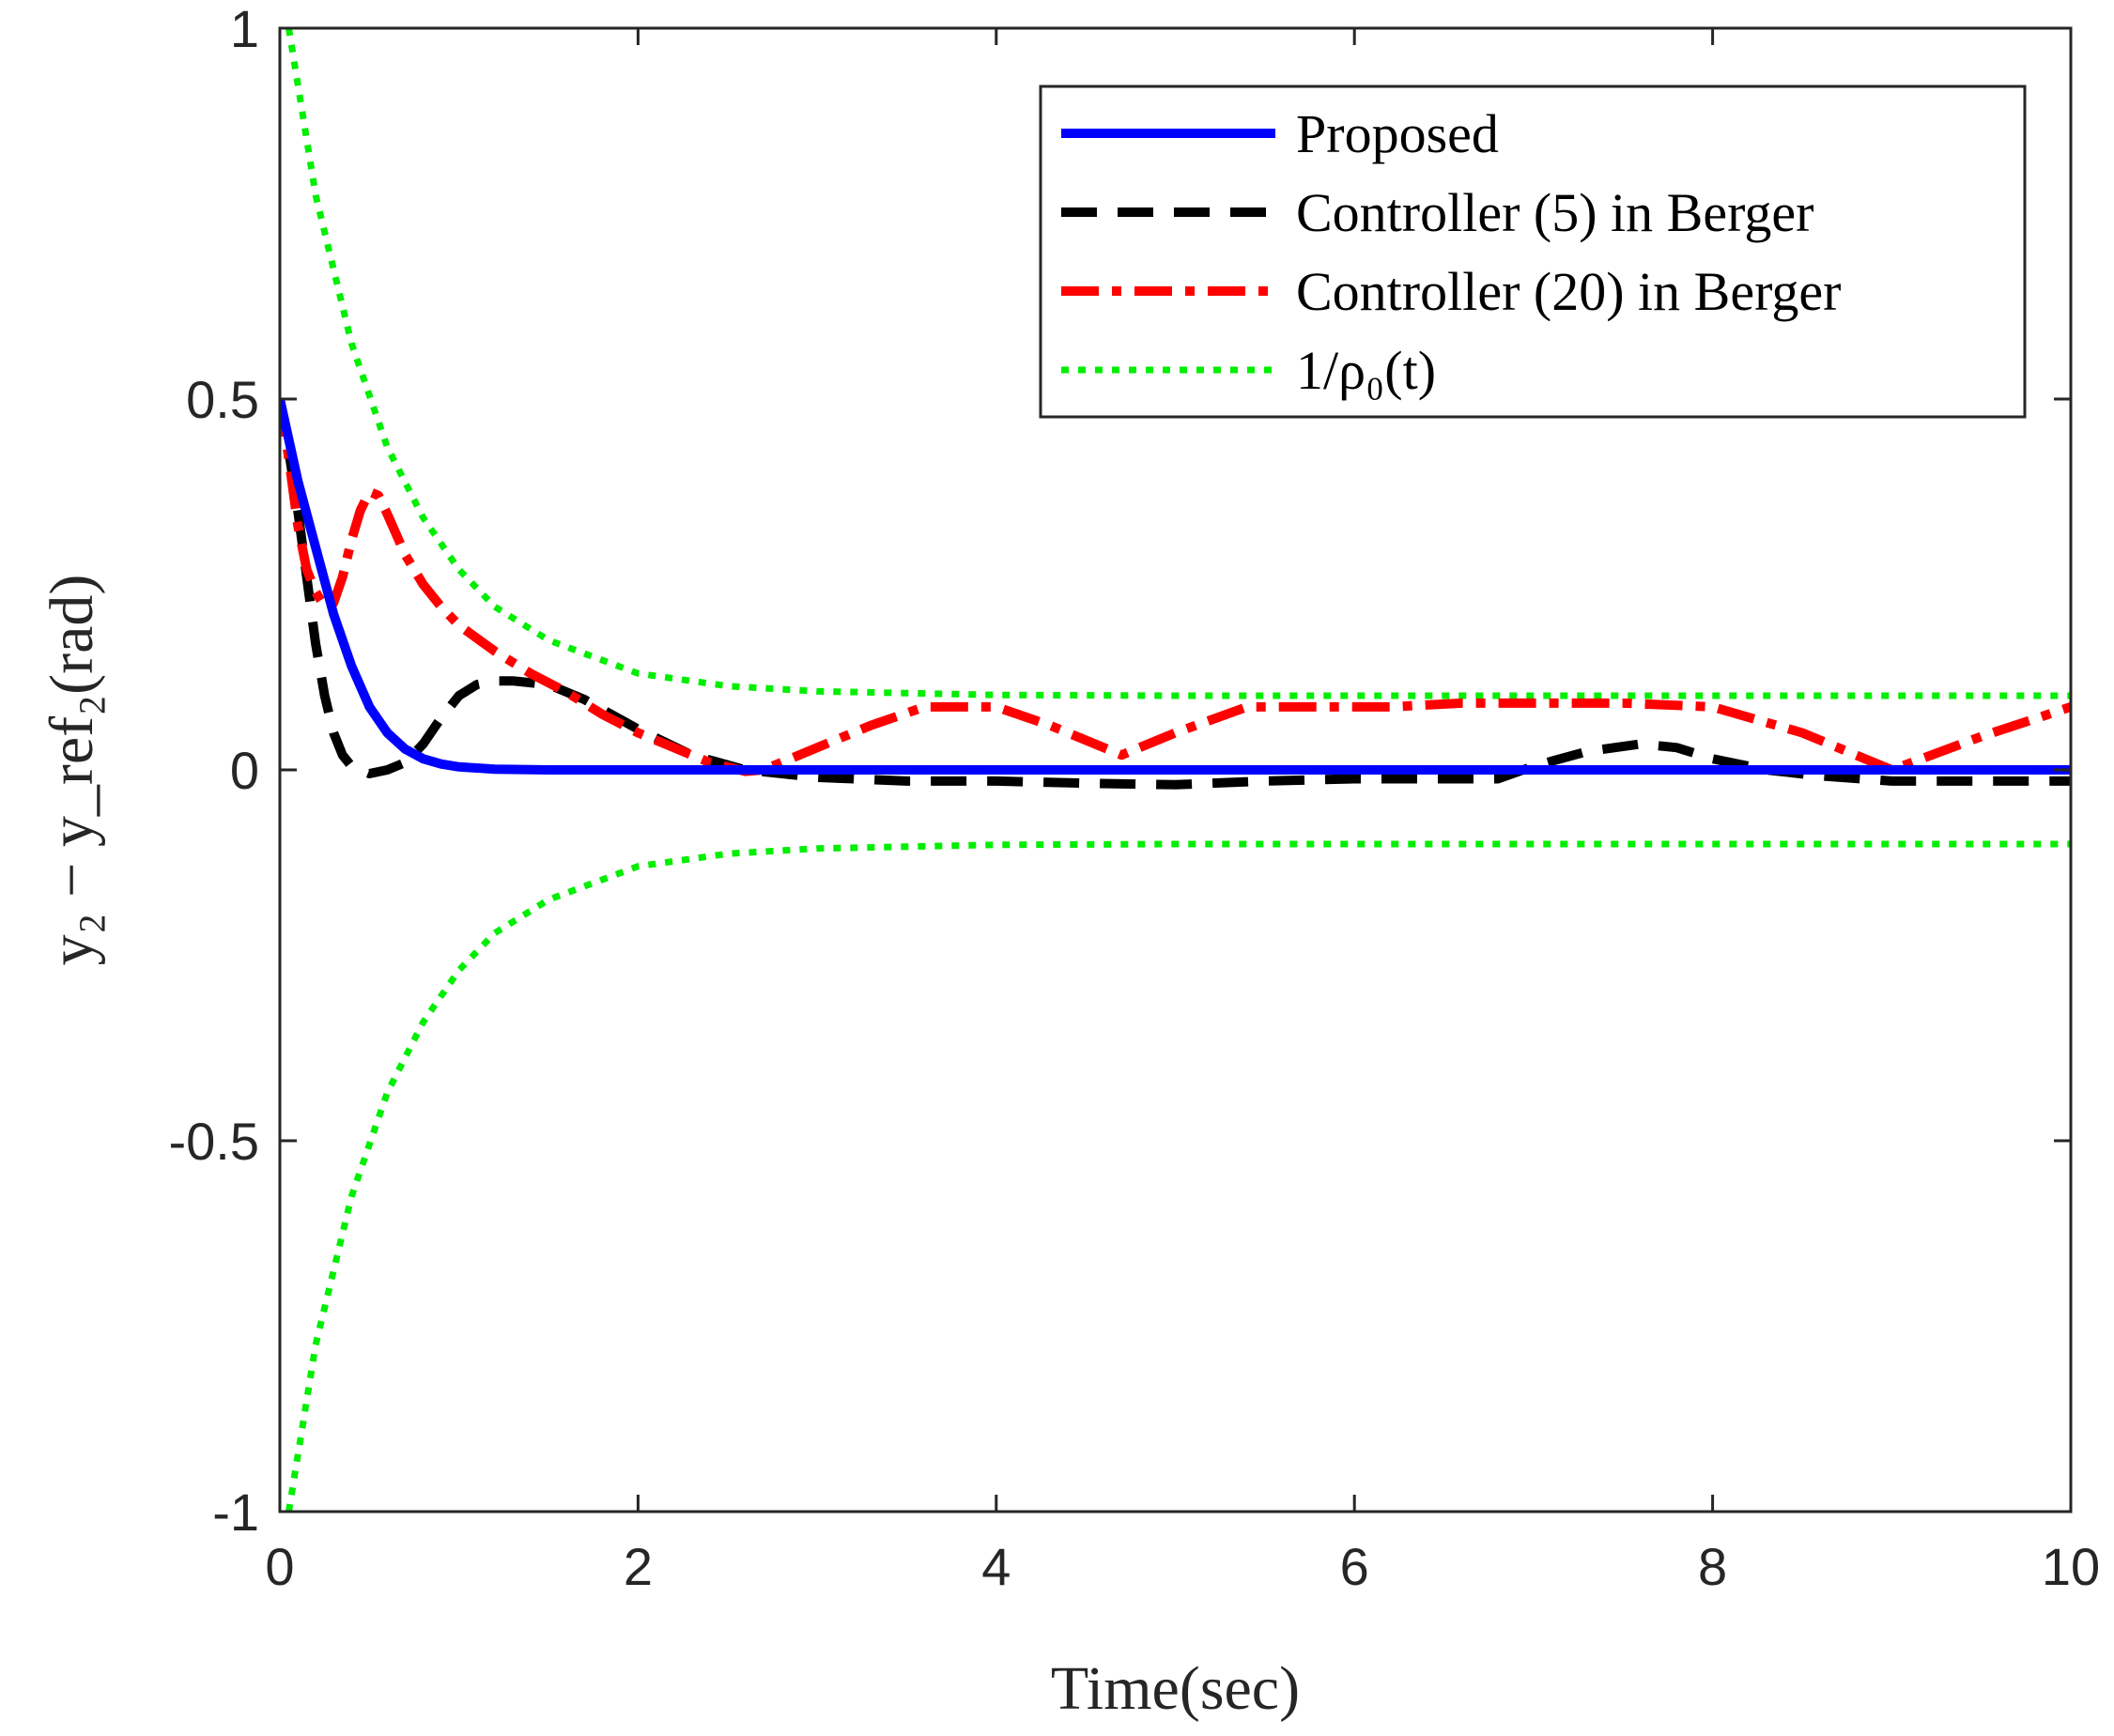 This screenshot has height=1736, width=2114. Describe the element at coordinates (1712, 1566) in the screenshot. I see `x-tick-label: 8` at that location.